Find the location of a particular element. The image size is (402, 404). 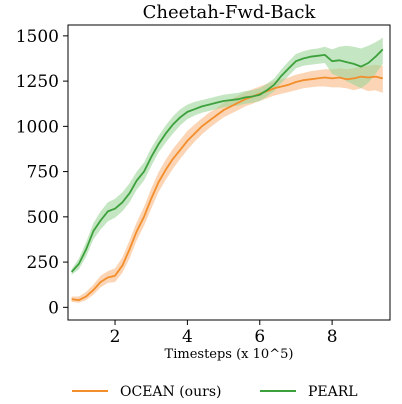

y-tick-label: 1250 is located at coordinates (37, 82).